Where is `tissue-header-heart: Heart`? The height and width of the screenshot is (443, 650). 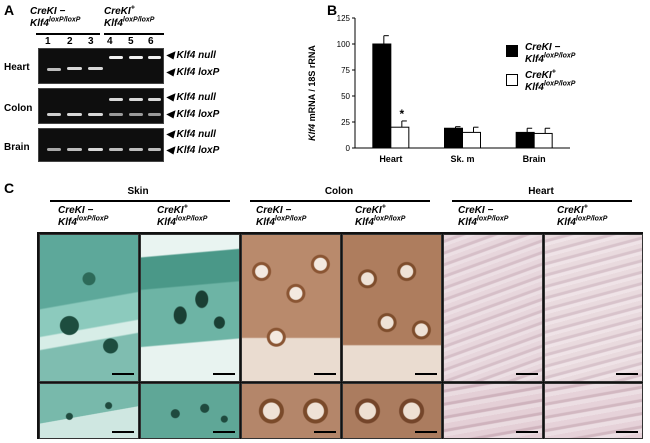
tissue-header-heart: Heart is located at coordinates (541, 191).